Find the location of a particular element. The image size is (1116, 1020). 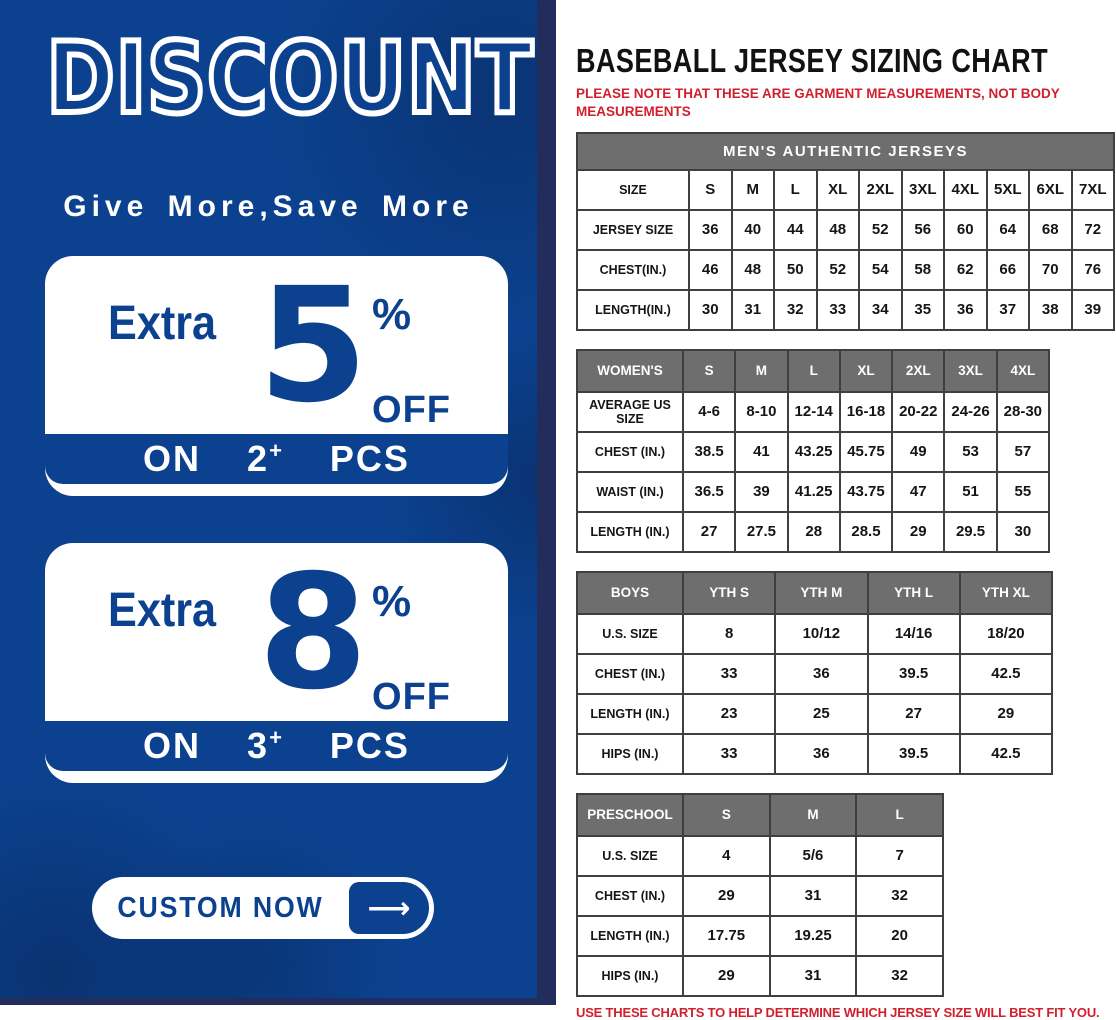

cell-value: 34 is located at coordinates (880, 310).